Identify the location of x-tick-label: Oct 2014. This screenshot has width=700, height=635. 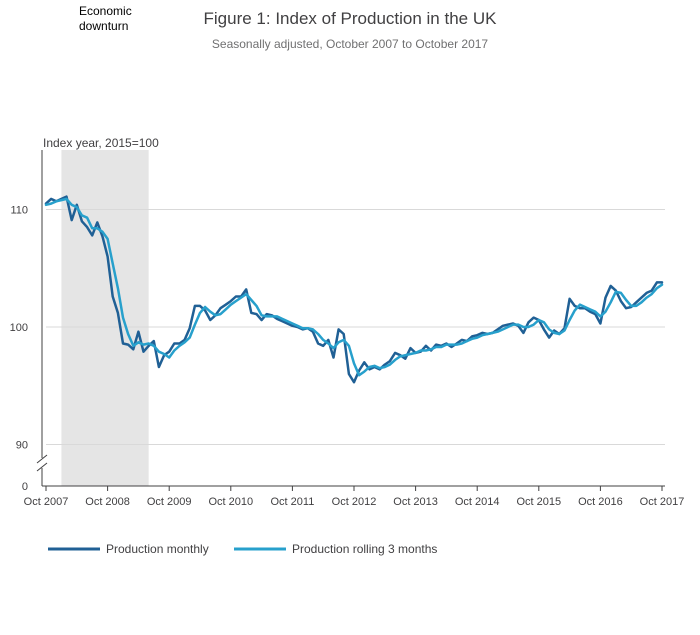
(477, 502).